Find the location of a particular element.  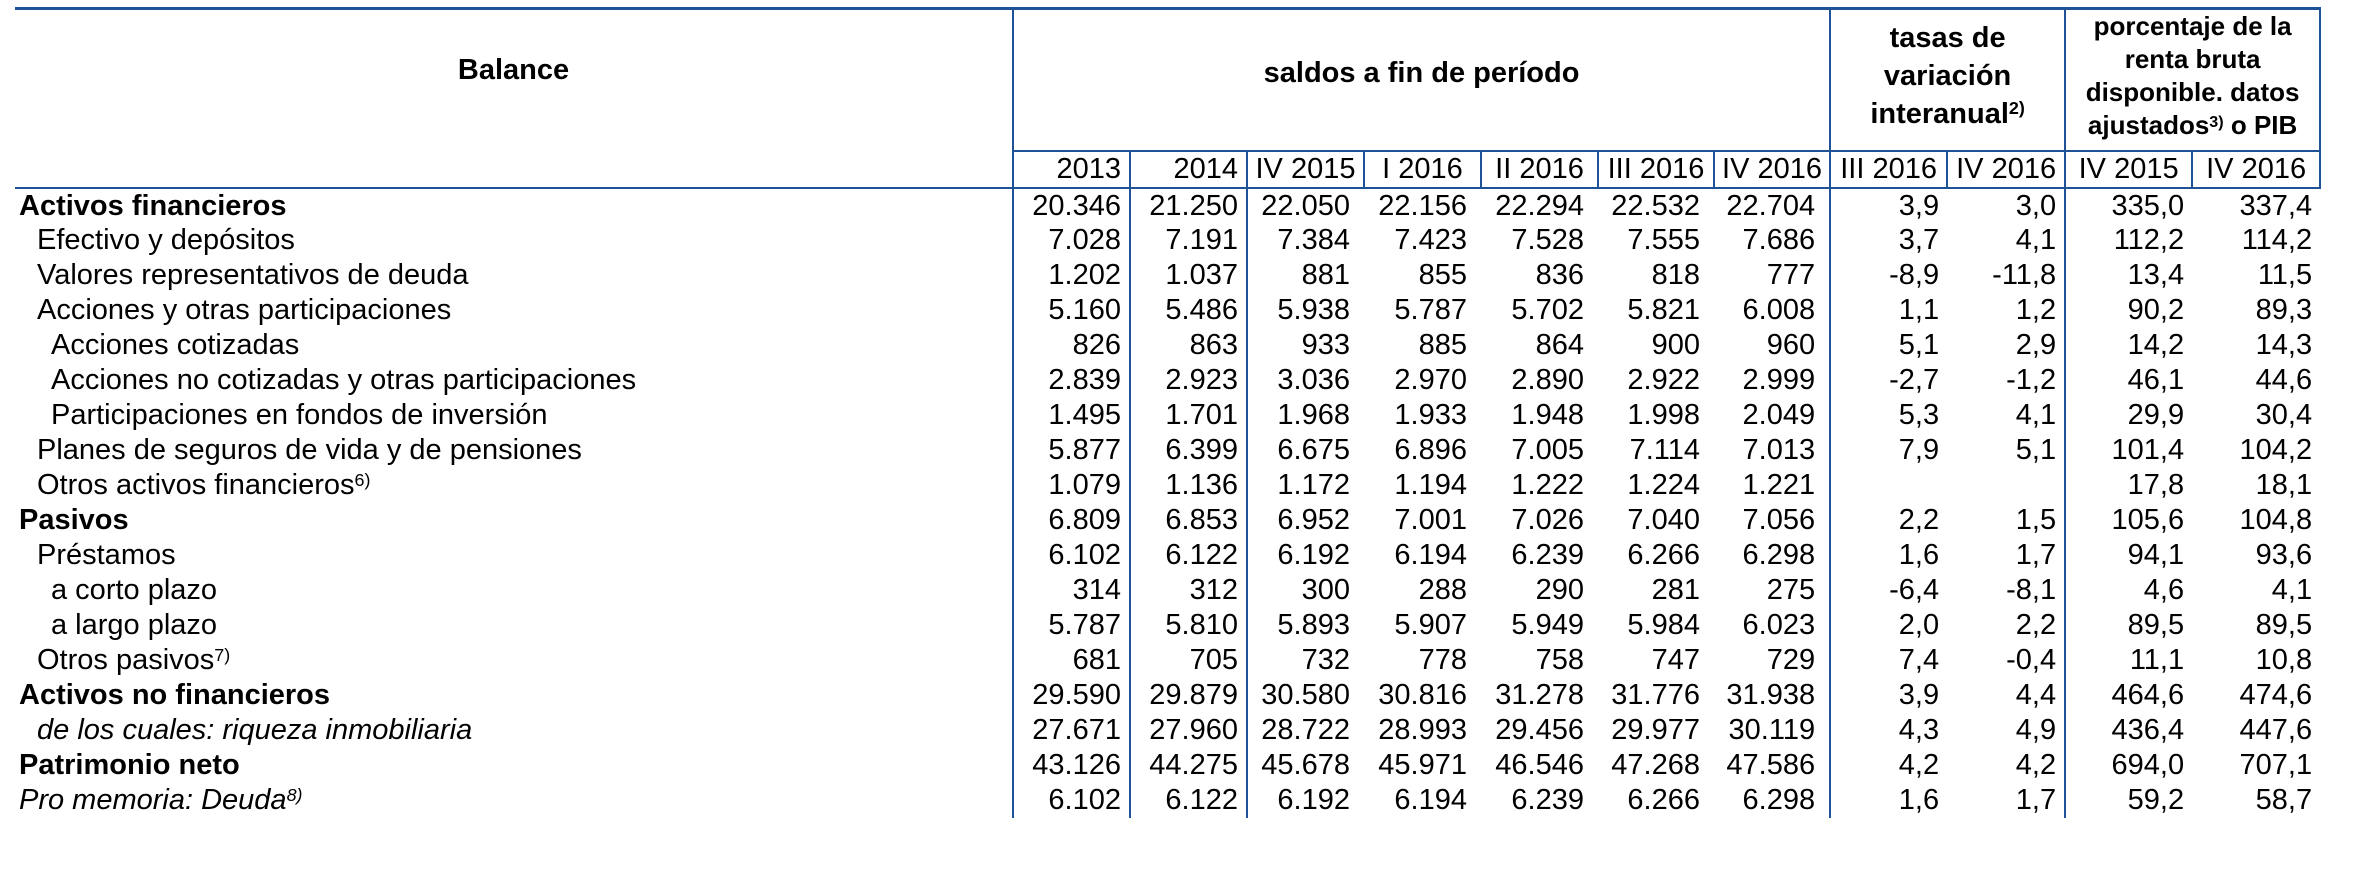

table-cell: 14,2 is located at coordinates (2156, 345).